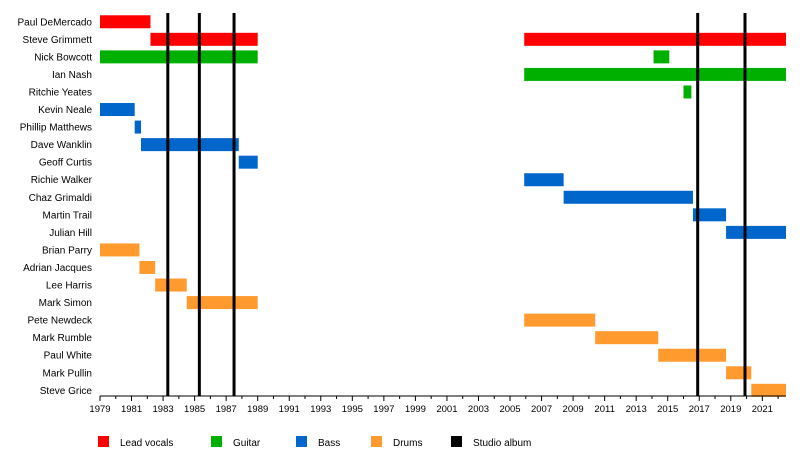 The height and width of the screenshot is (453, 800). I want to click on x-tick-label-1991: 1991, so click(289, 409).